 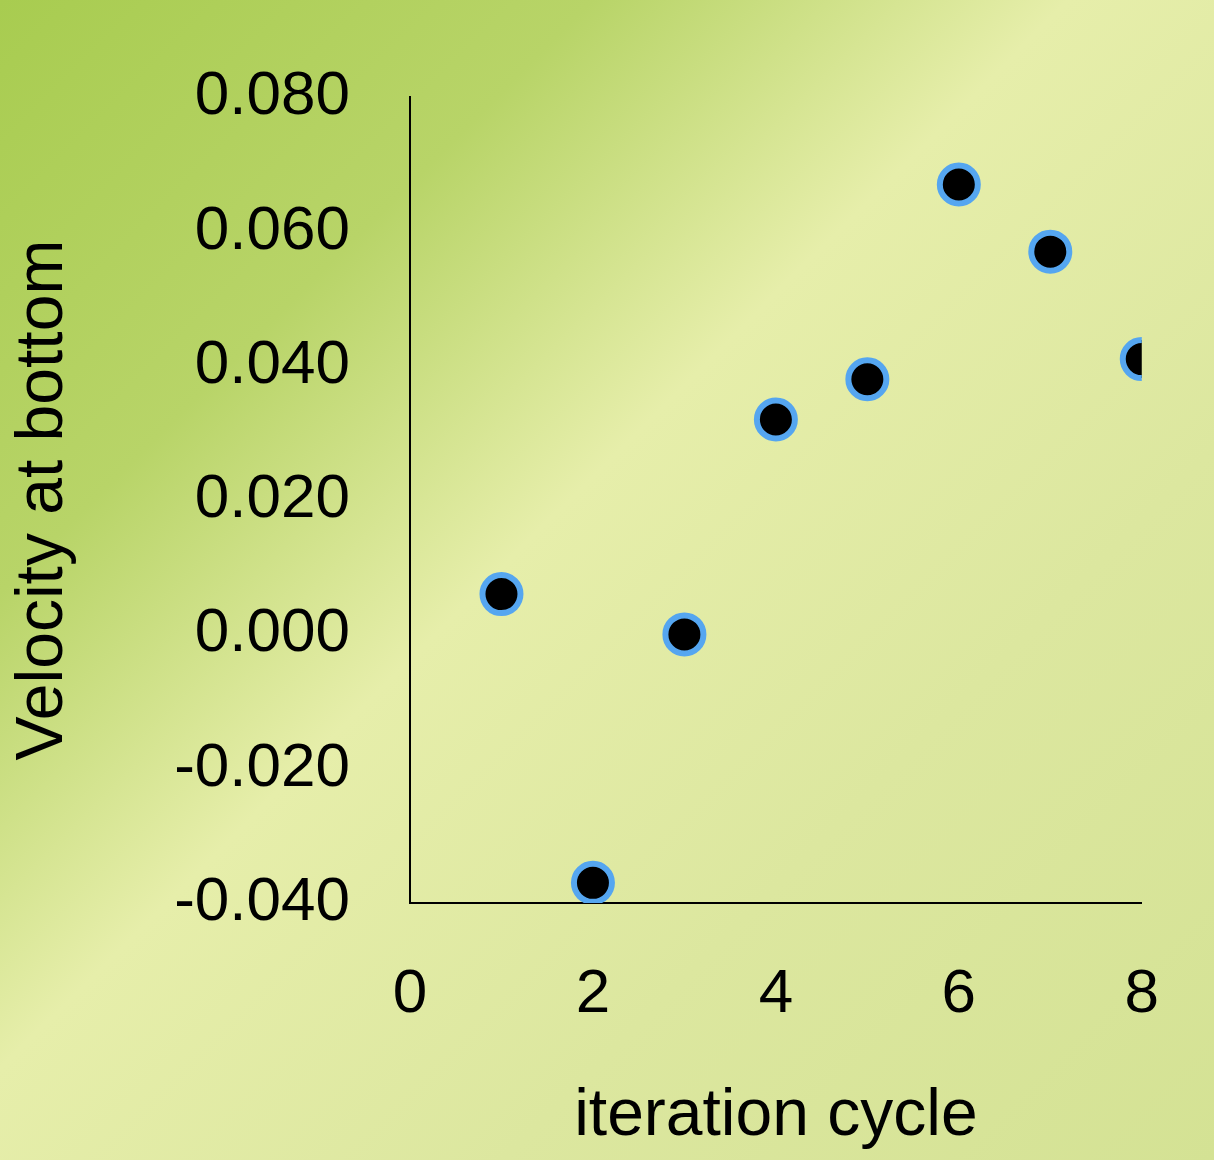 I want to click on x-tick-label: 4, so click(x=776, y=991).